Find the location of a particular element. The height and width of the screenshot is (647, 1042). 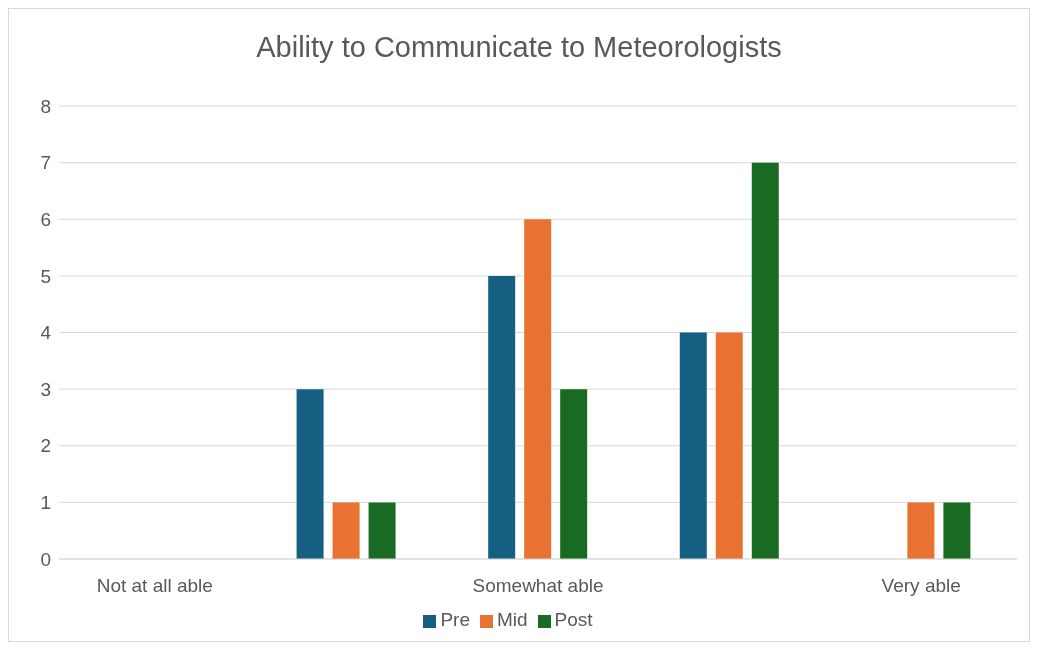

x-tick-label: Very able is located at coordinates (921, 586).